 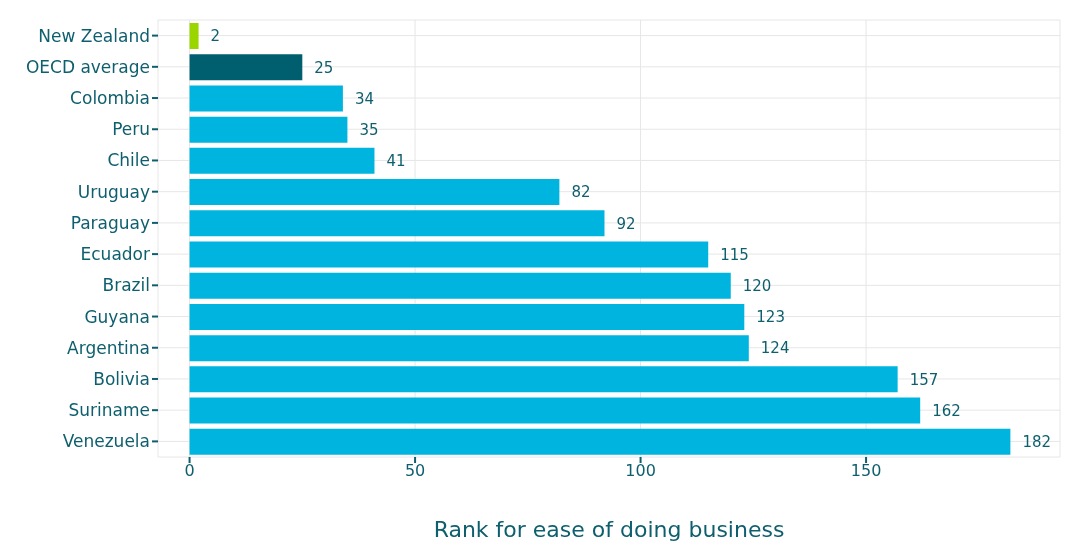 I want to click on y-tick-label: New Zealand, so click(x=94, y=35).